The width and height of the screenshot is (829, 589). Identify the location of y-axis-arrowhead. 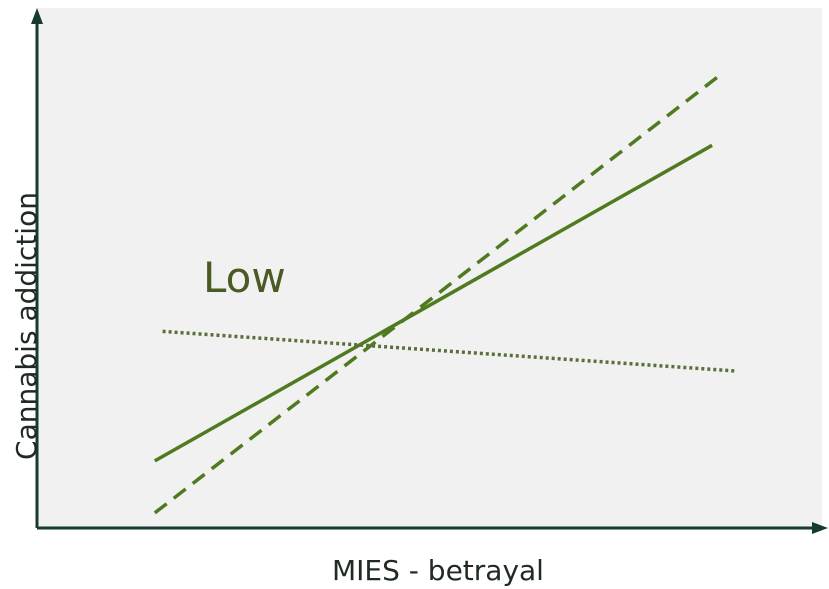
(37, 16).